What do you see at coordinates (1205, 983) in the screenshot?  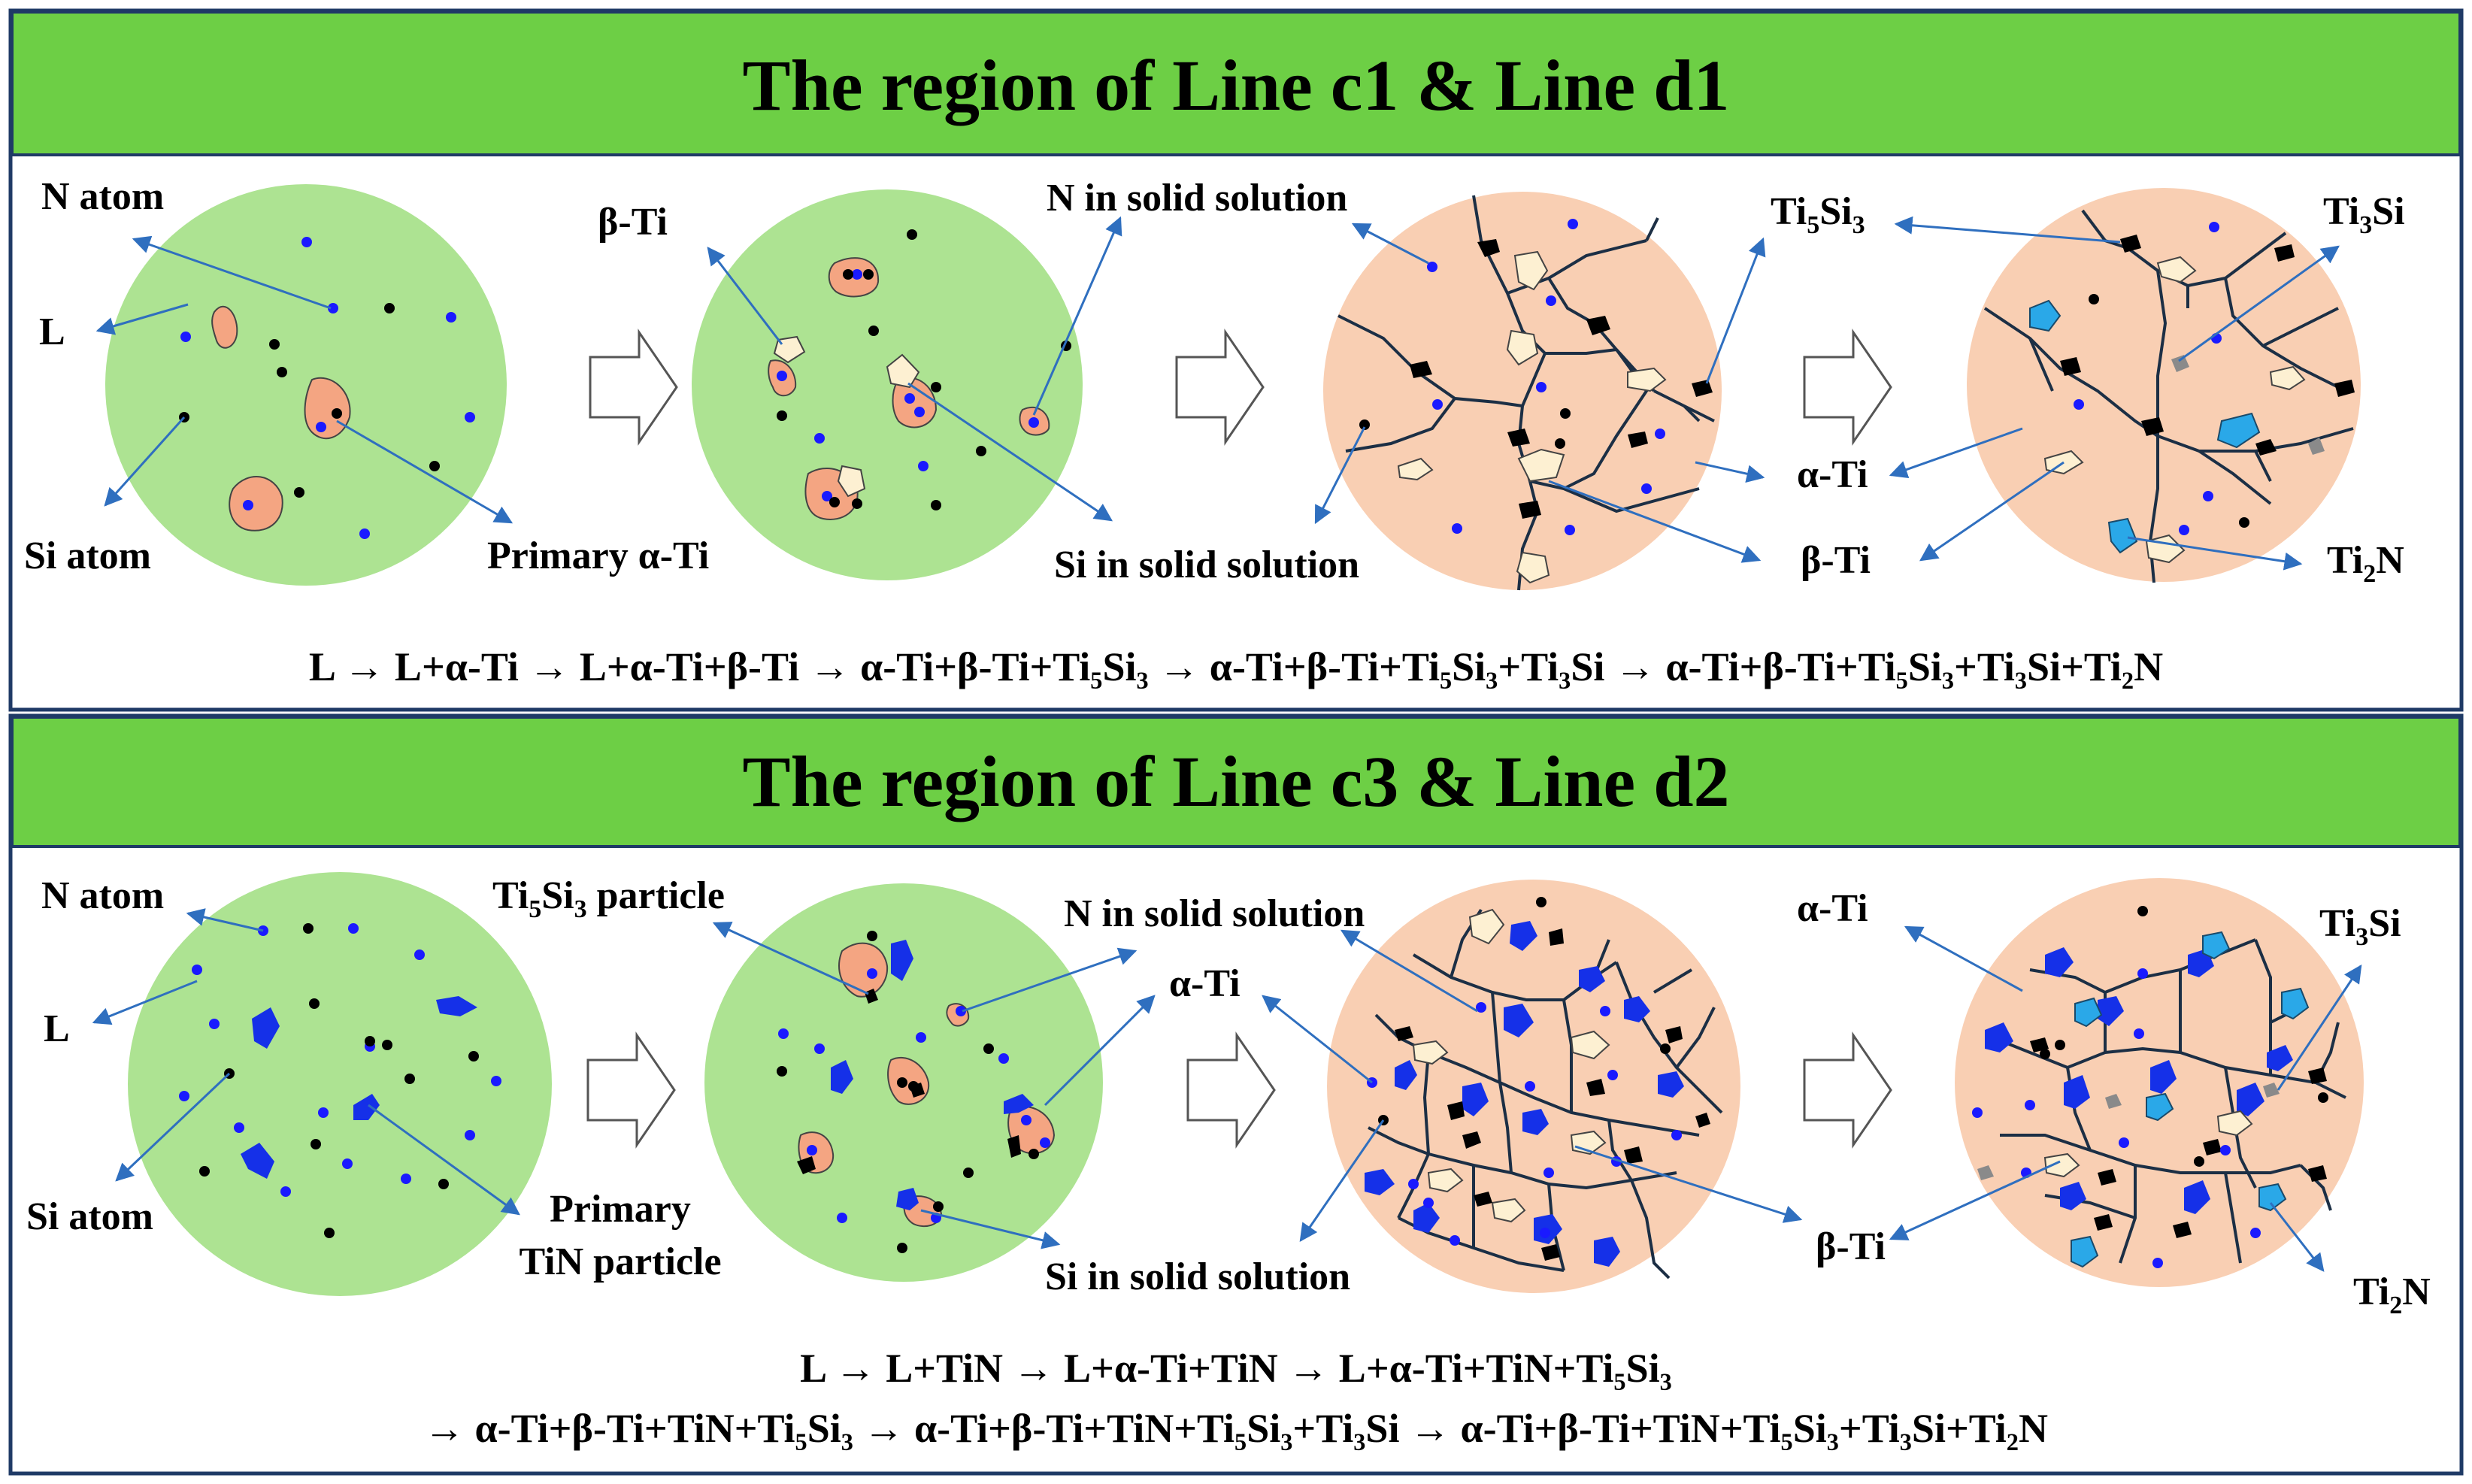 I see `label-alpha-ti-1: α-Ti` at bounding box center [1205, 983].